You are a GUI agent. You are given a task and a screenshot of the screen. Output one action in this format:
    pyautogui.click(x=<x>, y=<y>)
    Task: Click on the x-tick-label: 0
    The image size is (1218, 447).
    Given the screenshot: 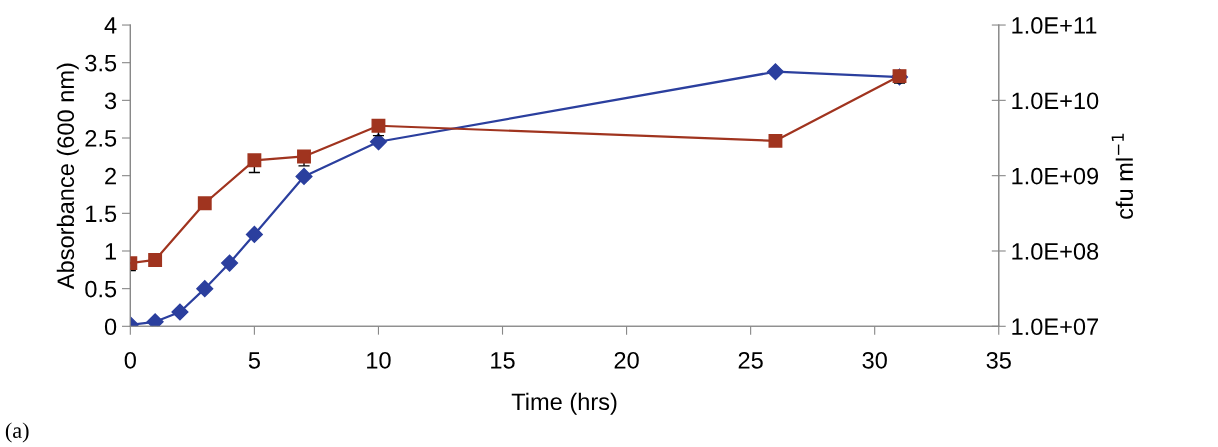 What is the action you would take?
    pyautogui.click(x=130, y=360)
    